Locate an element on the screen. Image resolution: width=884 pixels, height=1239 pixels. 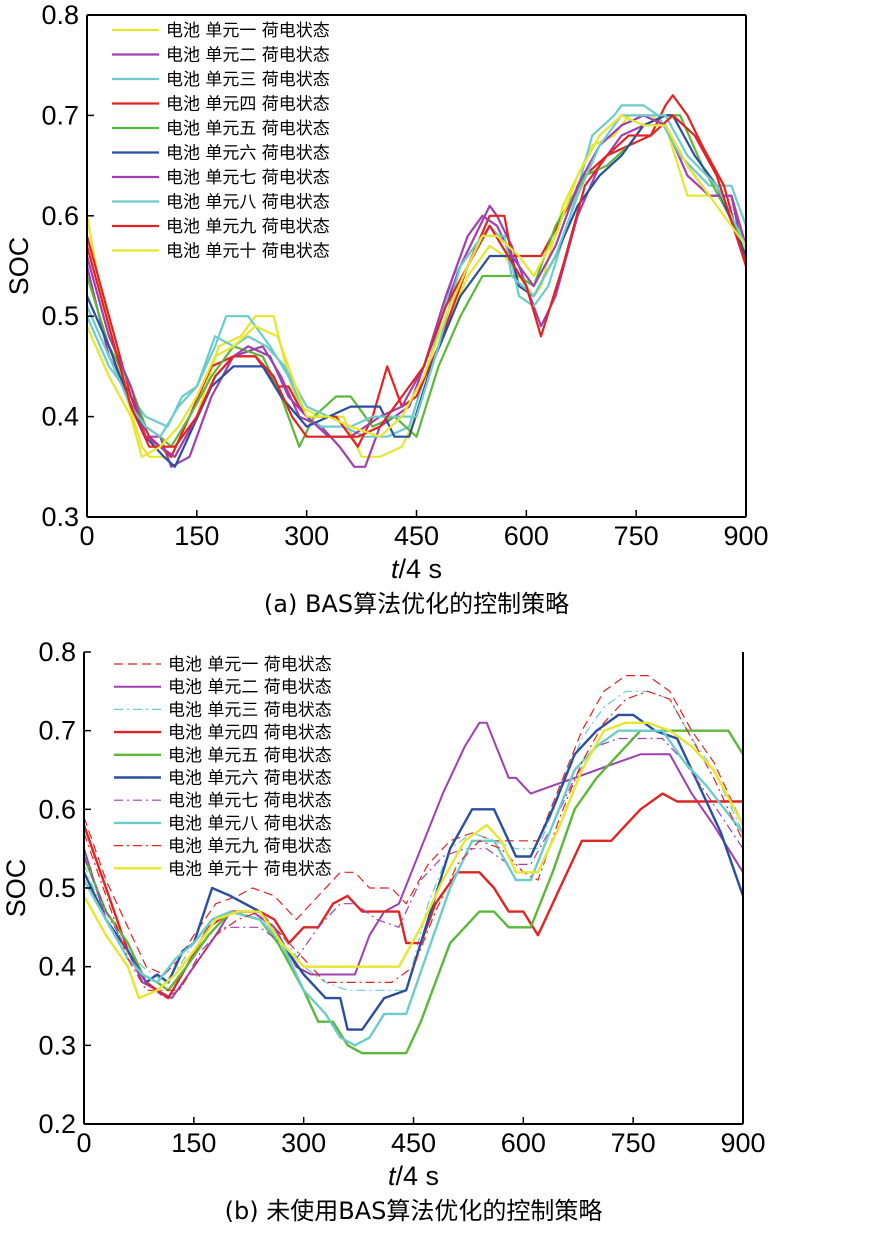
chart-caption: (b) 未使用BAS算法优化的控制策略 is located at coordinates (414, 1211).